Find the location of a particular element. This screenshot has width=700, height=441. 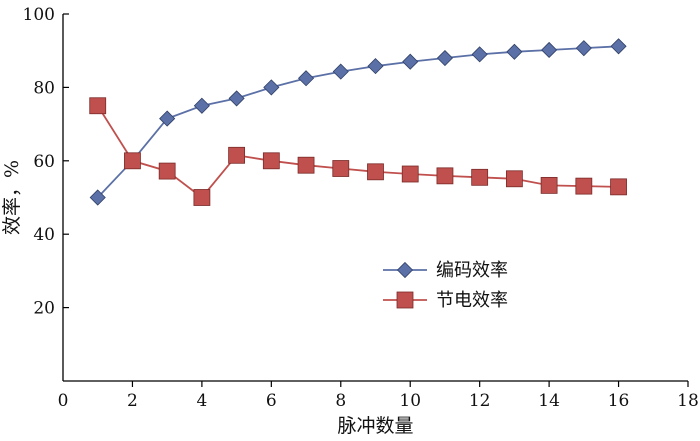

y-axis-title: 效率，% is located at coordinates (12, 197).